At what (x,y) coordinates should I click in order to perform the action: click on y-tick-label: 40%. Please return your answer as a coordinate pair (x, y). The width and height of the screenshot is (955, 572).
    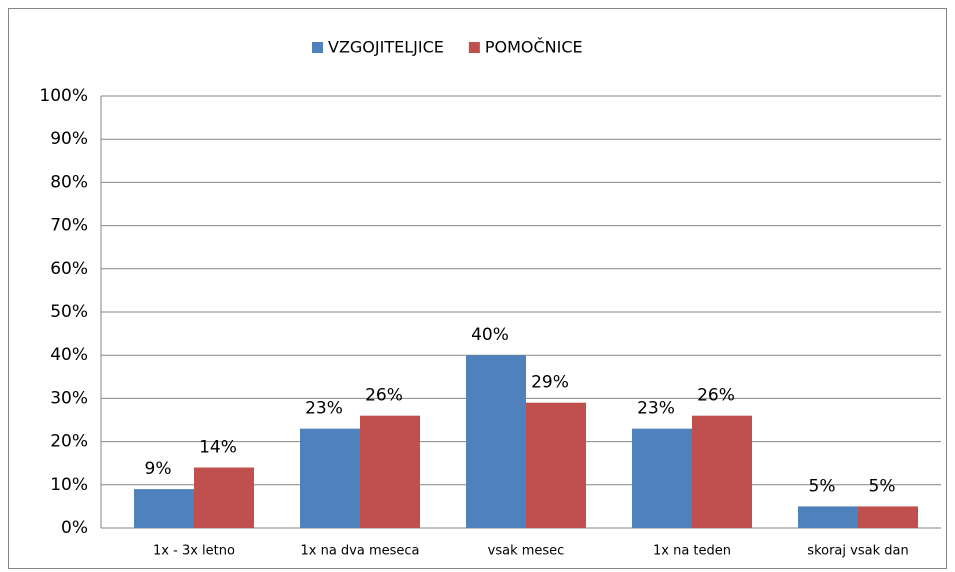
    Looking at the image, I should click on (69, 355).